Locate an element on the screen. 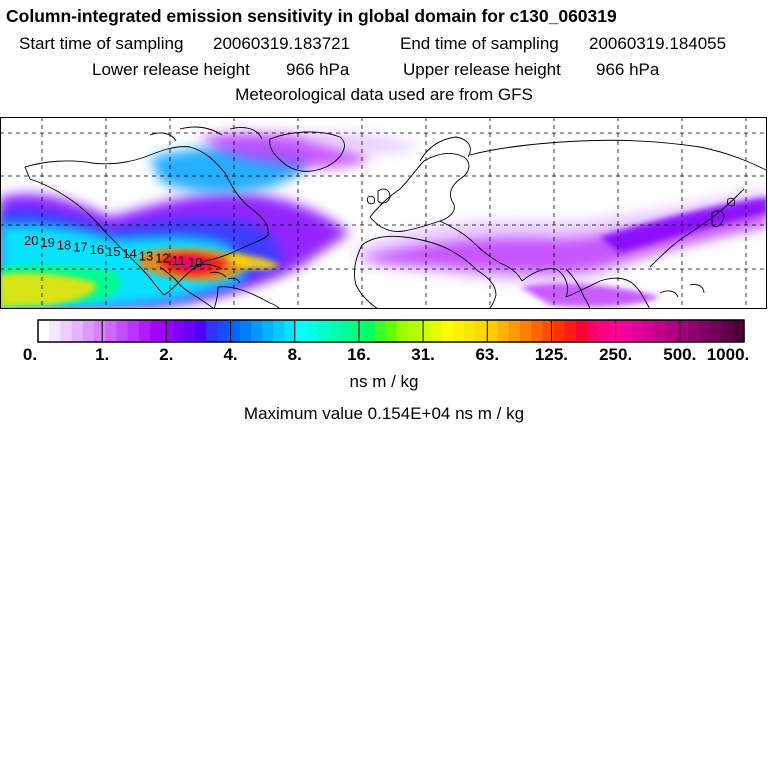 The height and width of the screenshot is (768, 768). plume-yellow-west is located at coordinates (48, 290).